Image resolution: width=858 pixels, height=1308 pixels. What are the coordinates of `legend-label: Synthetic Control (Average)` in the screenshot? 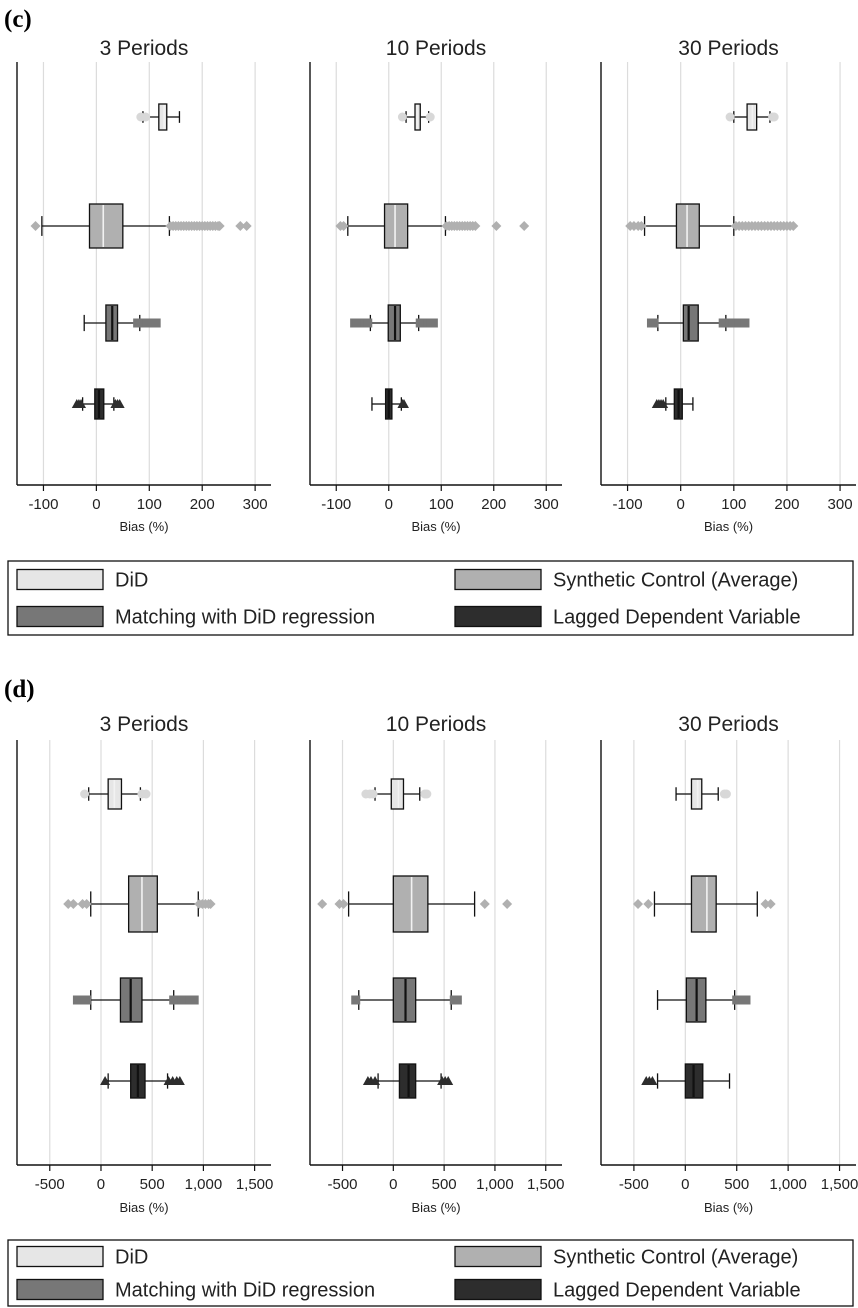 It's located at (675, 1258).